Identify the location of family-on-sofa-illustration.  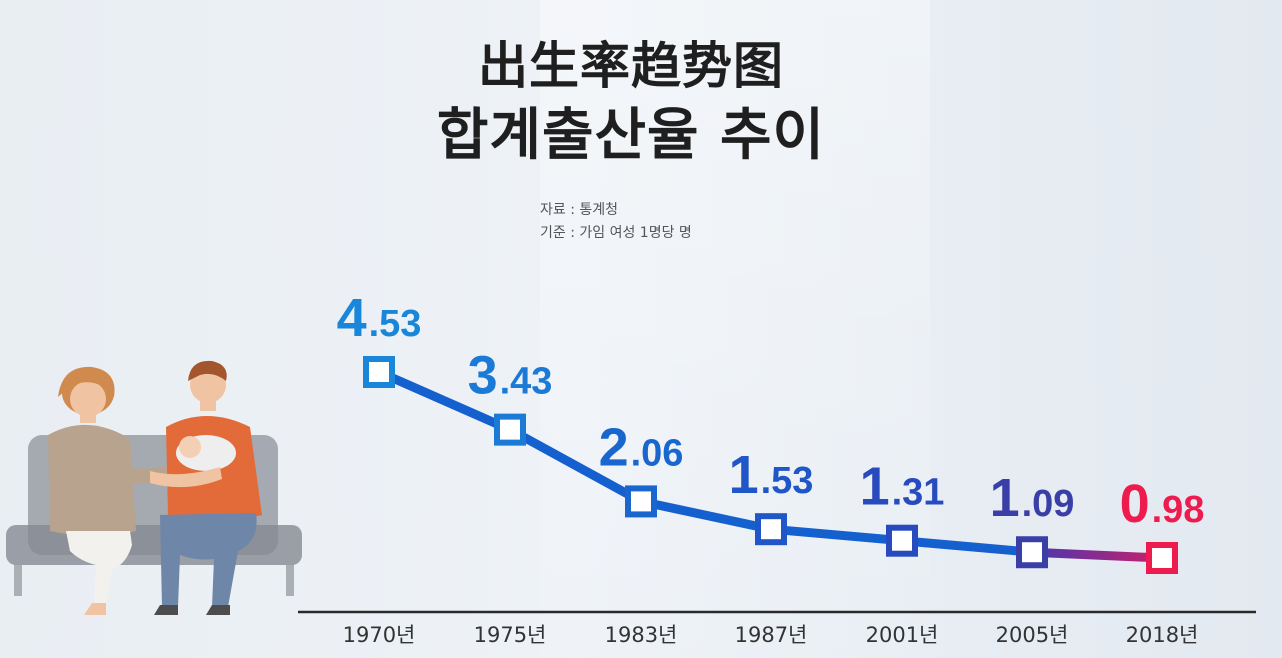
(154, 487).